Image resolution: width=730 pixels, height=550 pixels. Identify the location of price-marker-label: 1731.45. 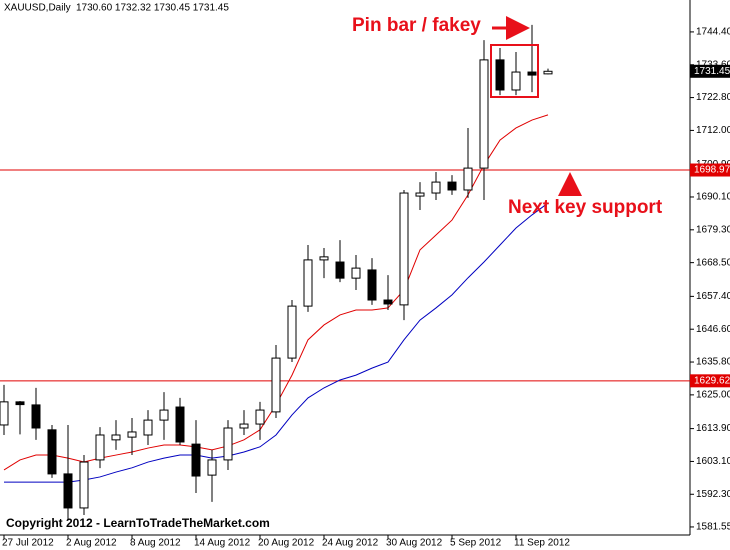
(712, 71).